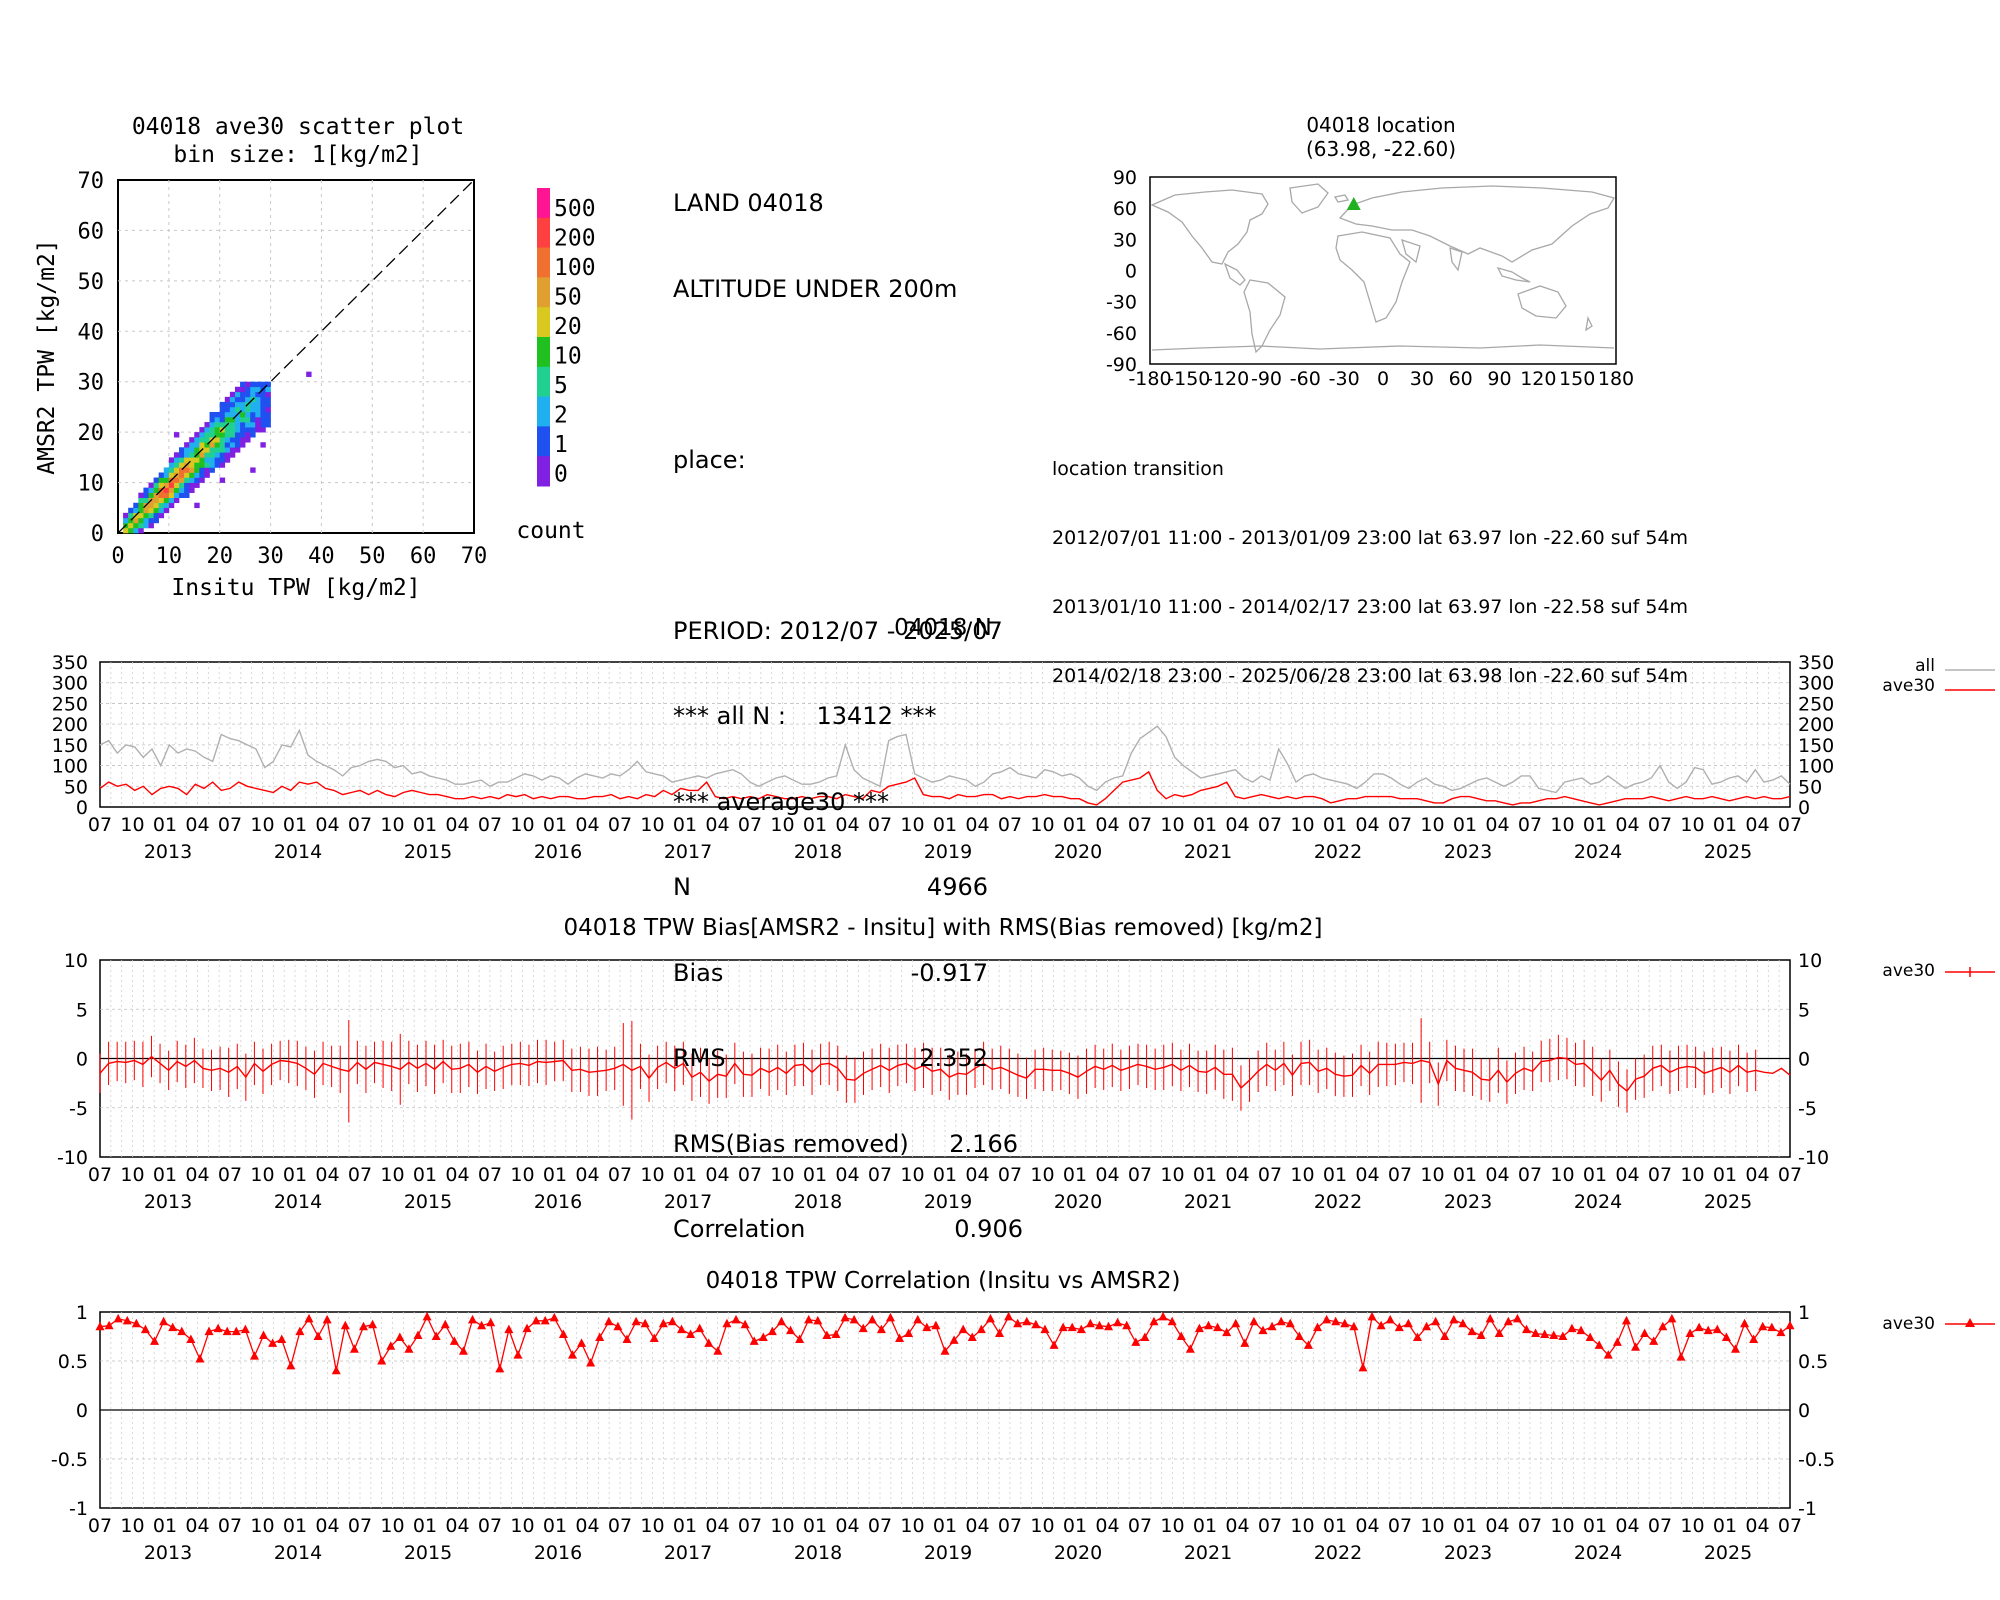 The width and height of the screenshot is (2000, 1600). Describe the element at coordinates (1121, 334) in the screenshot. I see `map-ytick-label: -60` at that location.